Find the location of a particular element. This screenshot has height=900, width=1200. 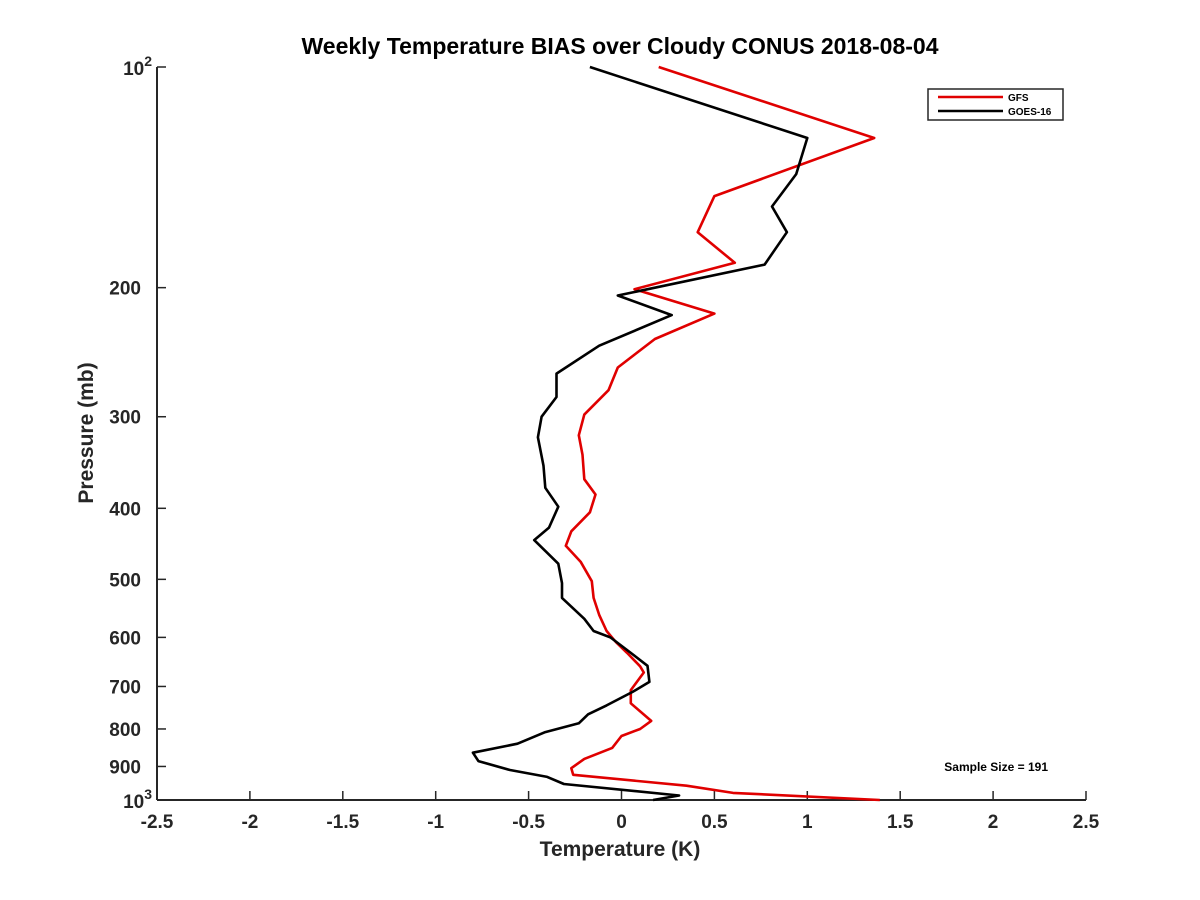

y-tick-label: 500 is located at coordinates (125, 580).